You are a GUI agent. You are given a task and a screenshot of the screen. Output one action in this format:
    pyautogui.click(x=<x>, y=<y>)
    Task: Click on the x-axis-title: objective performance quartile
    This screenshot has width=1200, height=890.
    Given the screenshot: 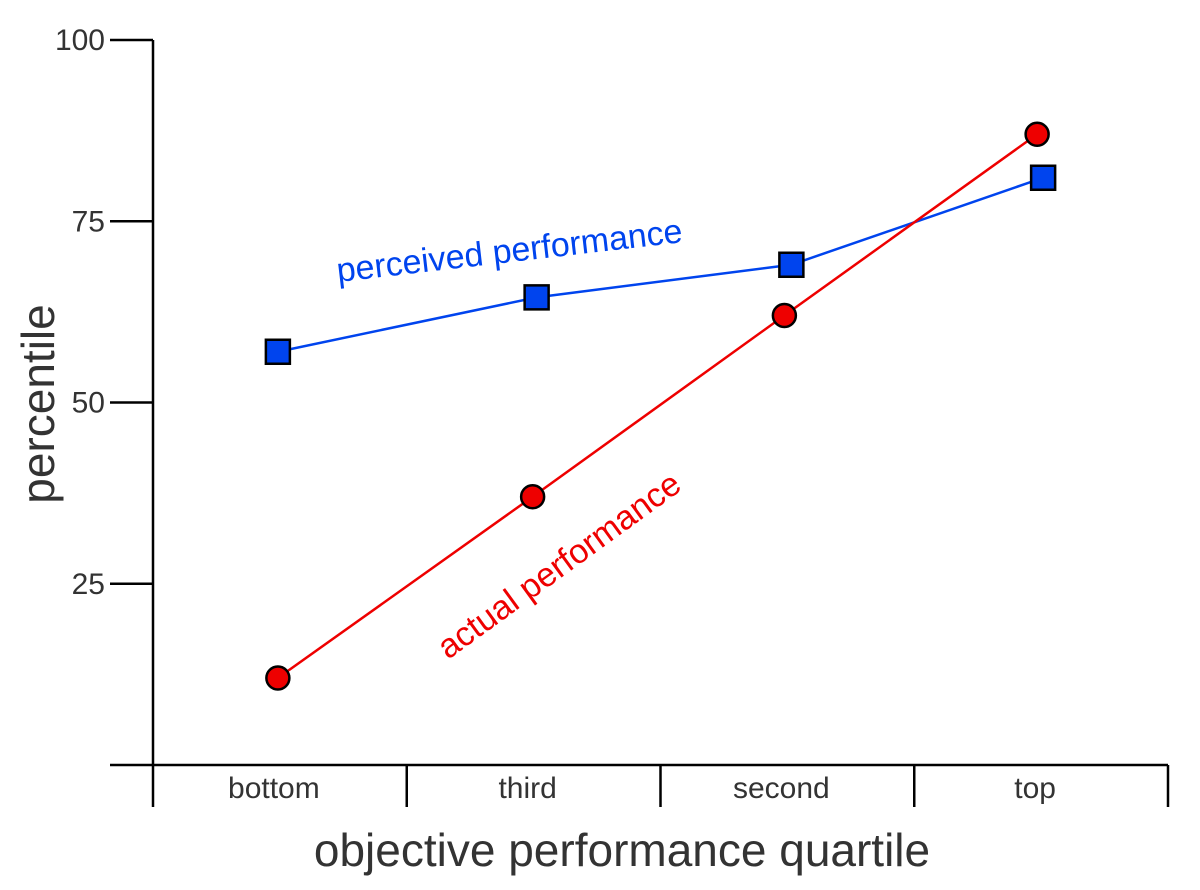 What is the action you would take?
    pyautogui.click(x=622, y=850)
    